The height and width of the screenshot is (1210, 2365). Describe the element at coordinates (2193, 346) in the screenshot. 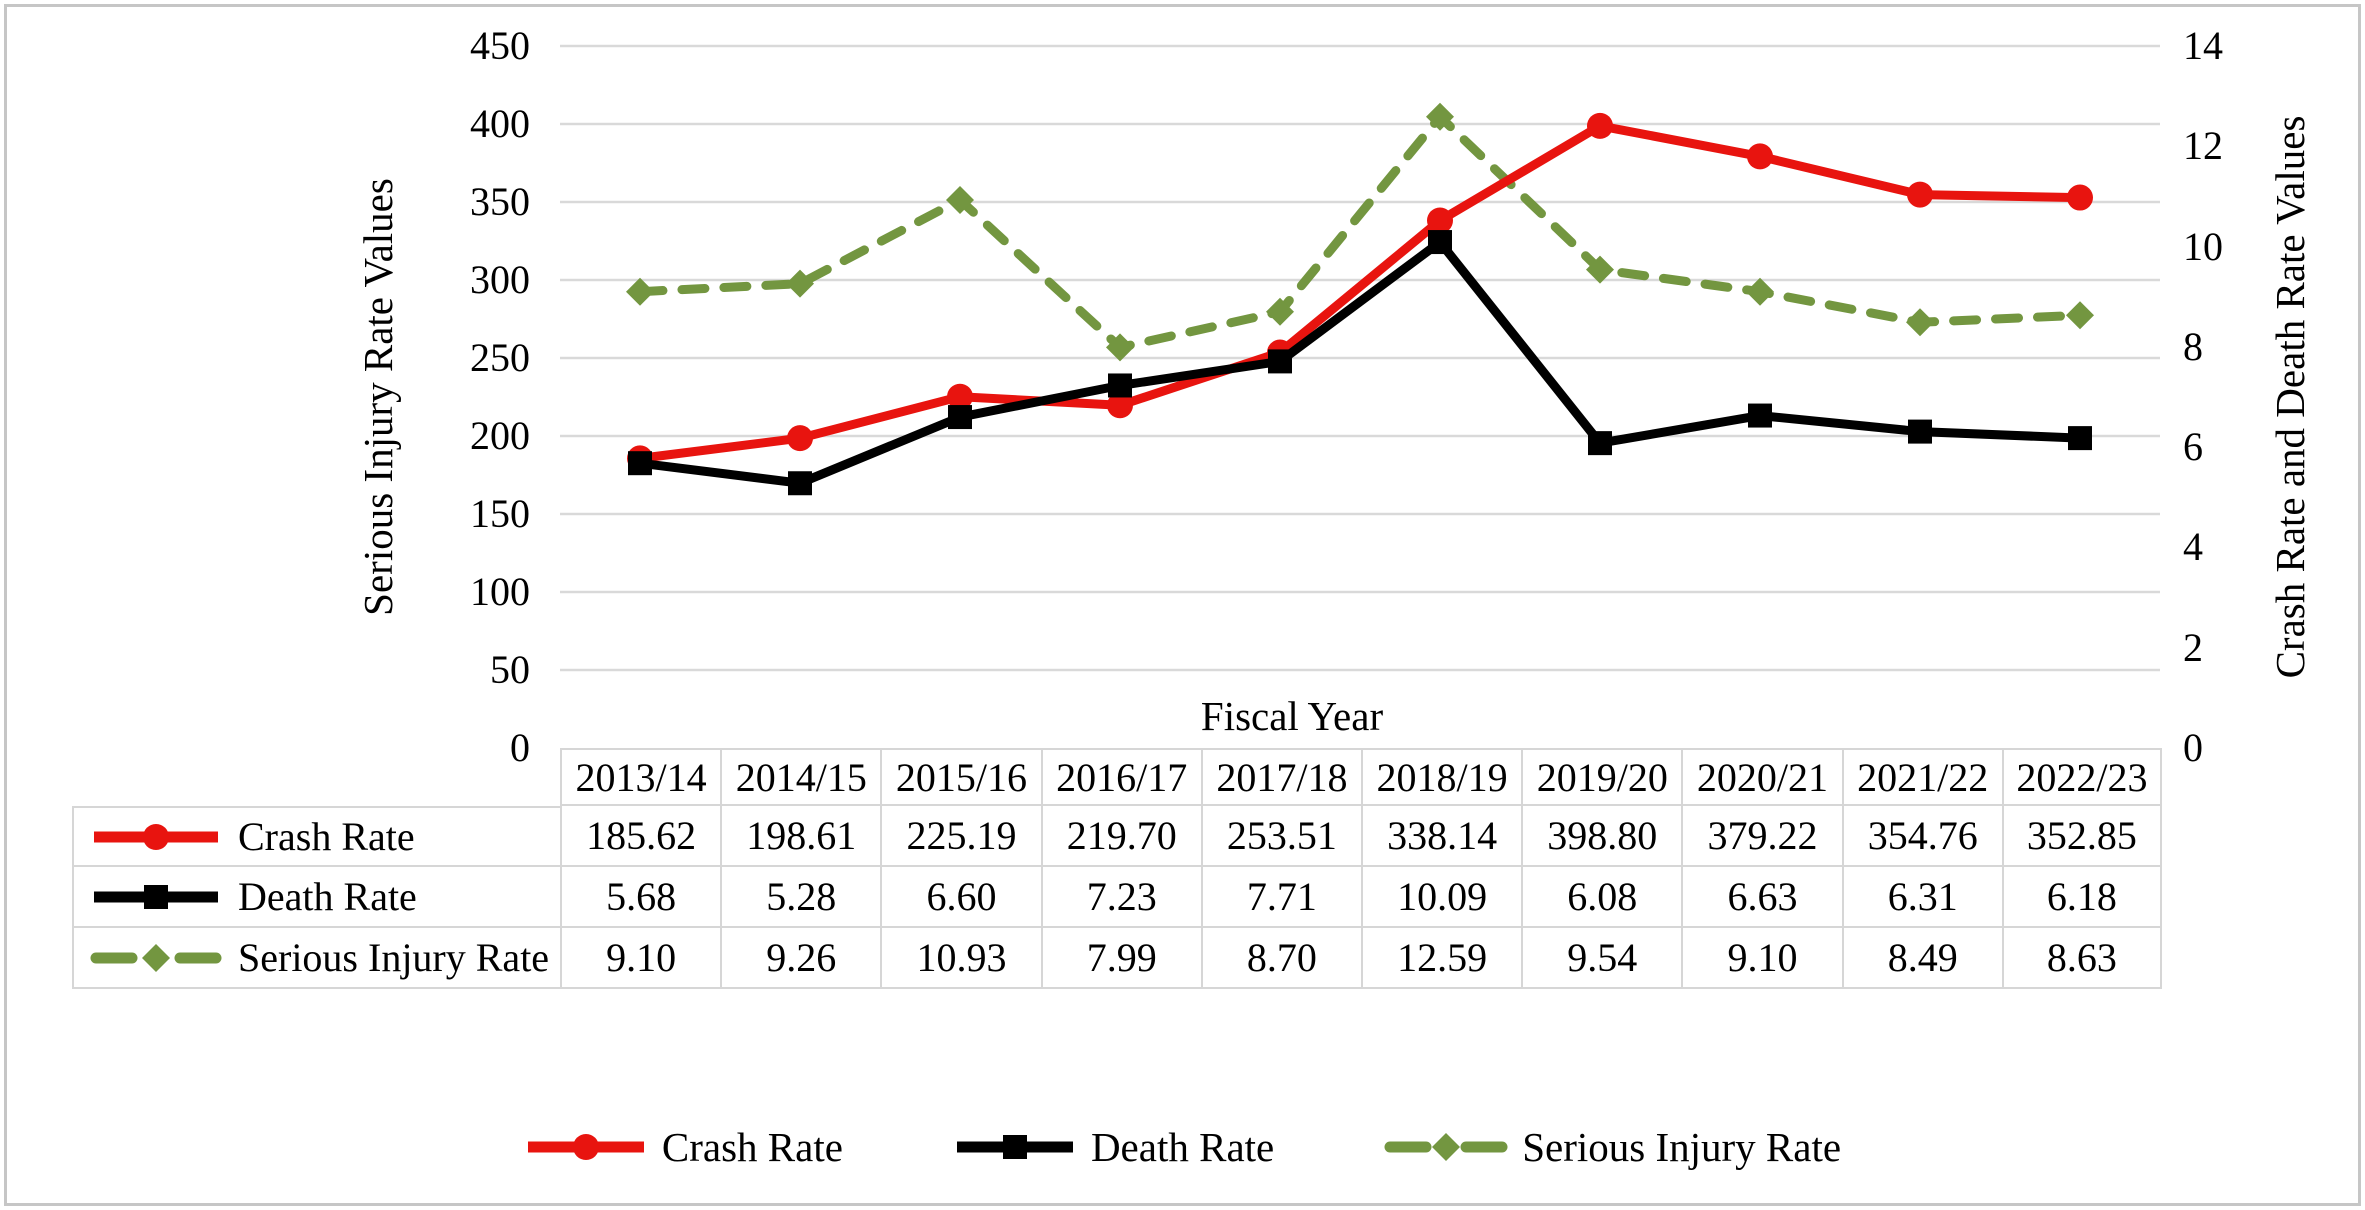

I see `right-axis-tick-8: 8` at that location.